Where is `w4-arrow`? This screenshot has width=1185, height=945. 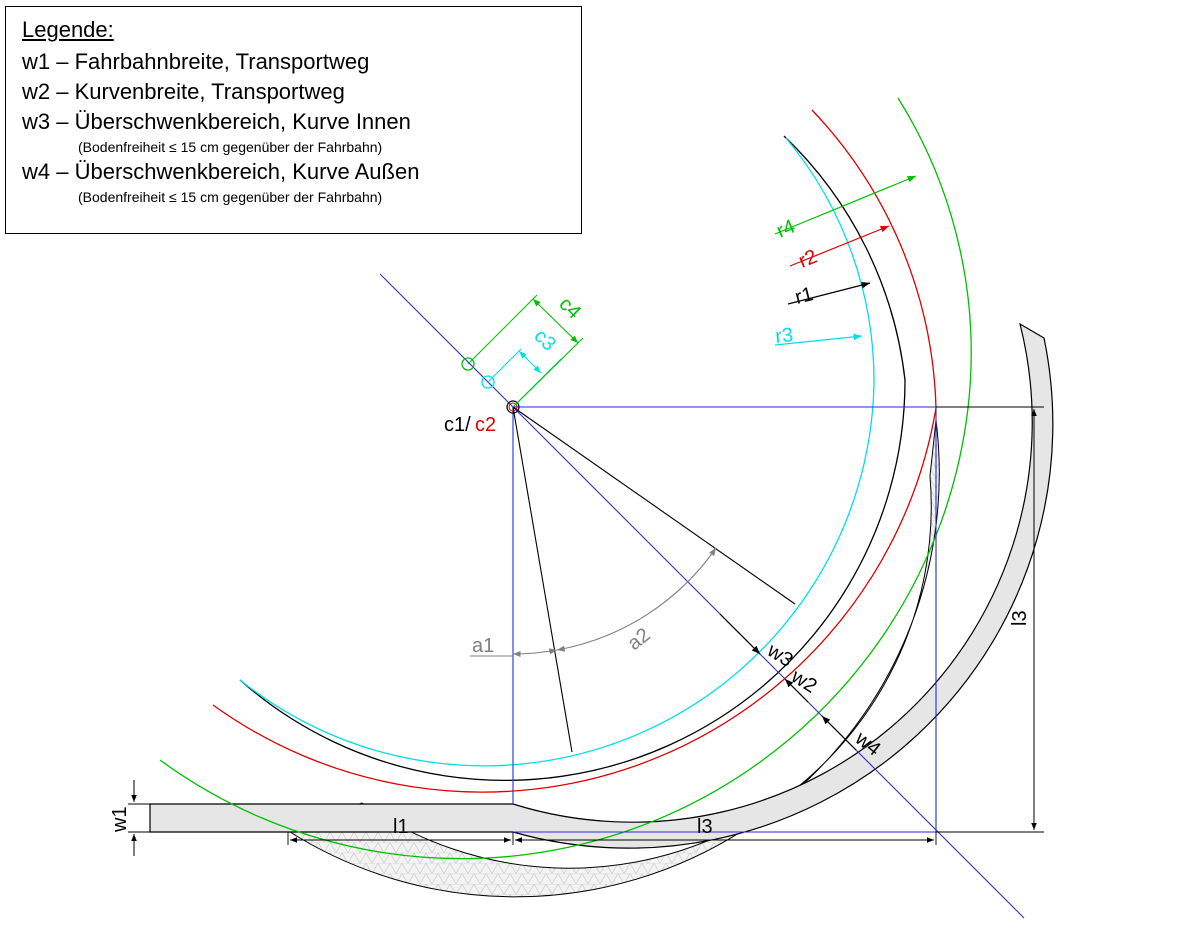
w4-arrow is located at coordinates (839, 733).